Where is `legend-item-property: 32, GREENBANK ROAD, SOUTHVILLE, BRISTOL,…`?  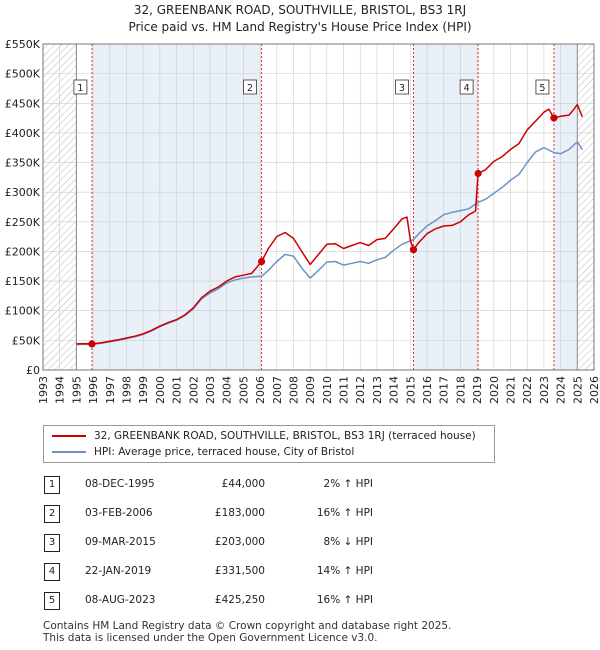
legend-item-property: 32, GREENBANK ROAD, SOUTHVILLE, BRISTOL,… is located at coordinates (264, 436).